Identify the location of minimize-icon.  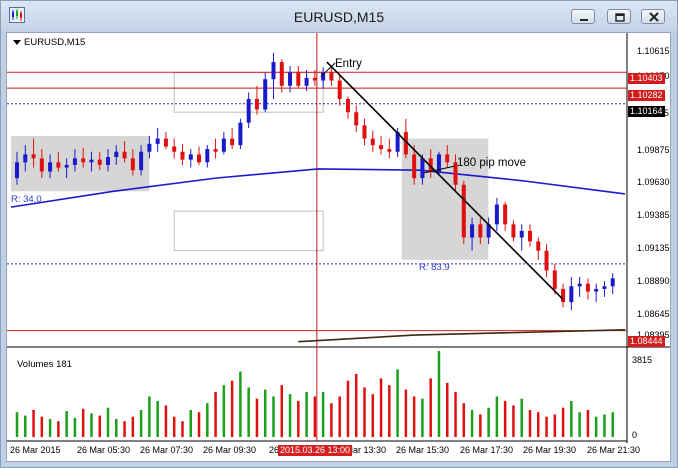
(584, 20).